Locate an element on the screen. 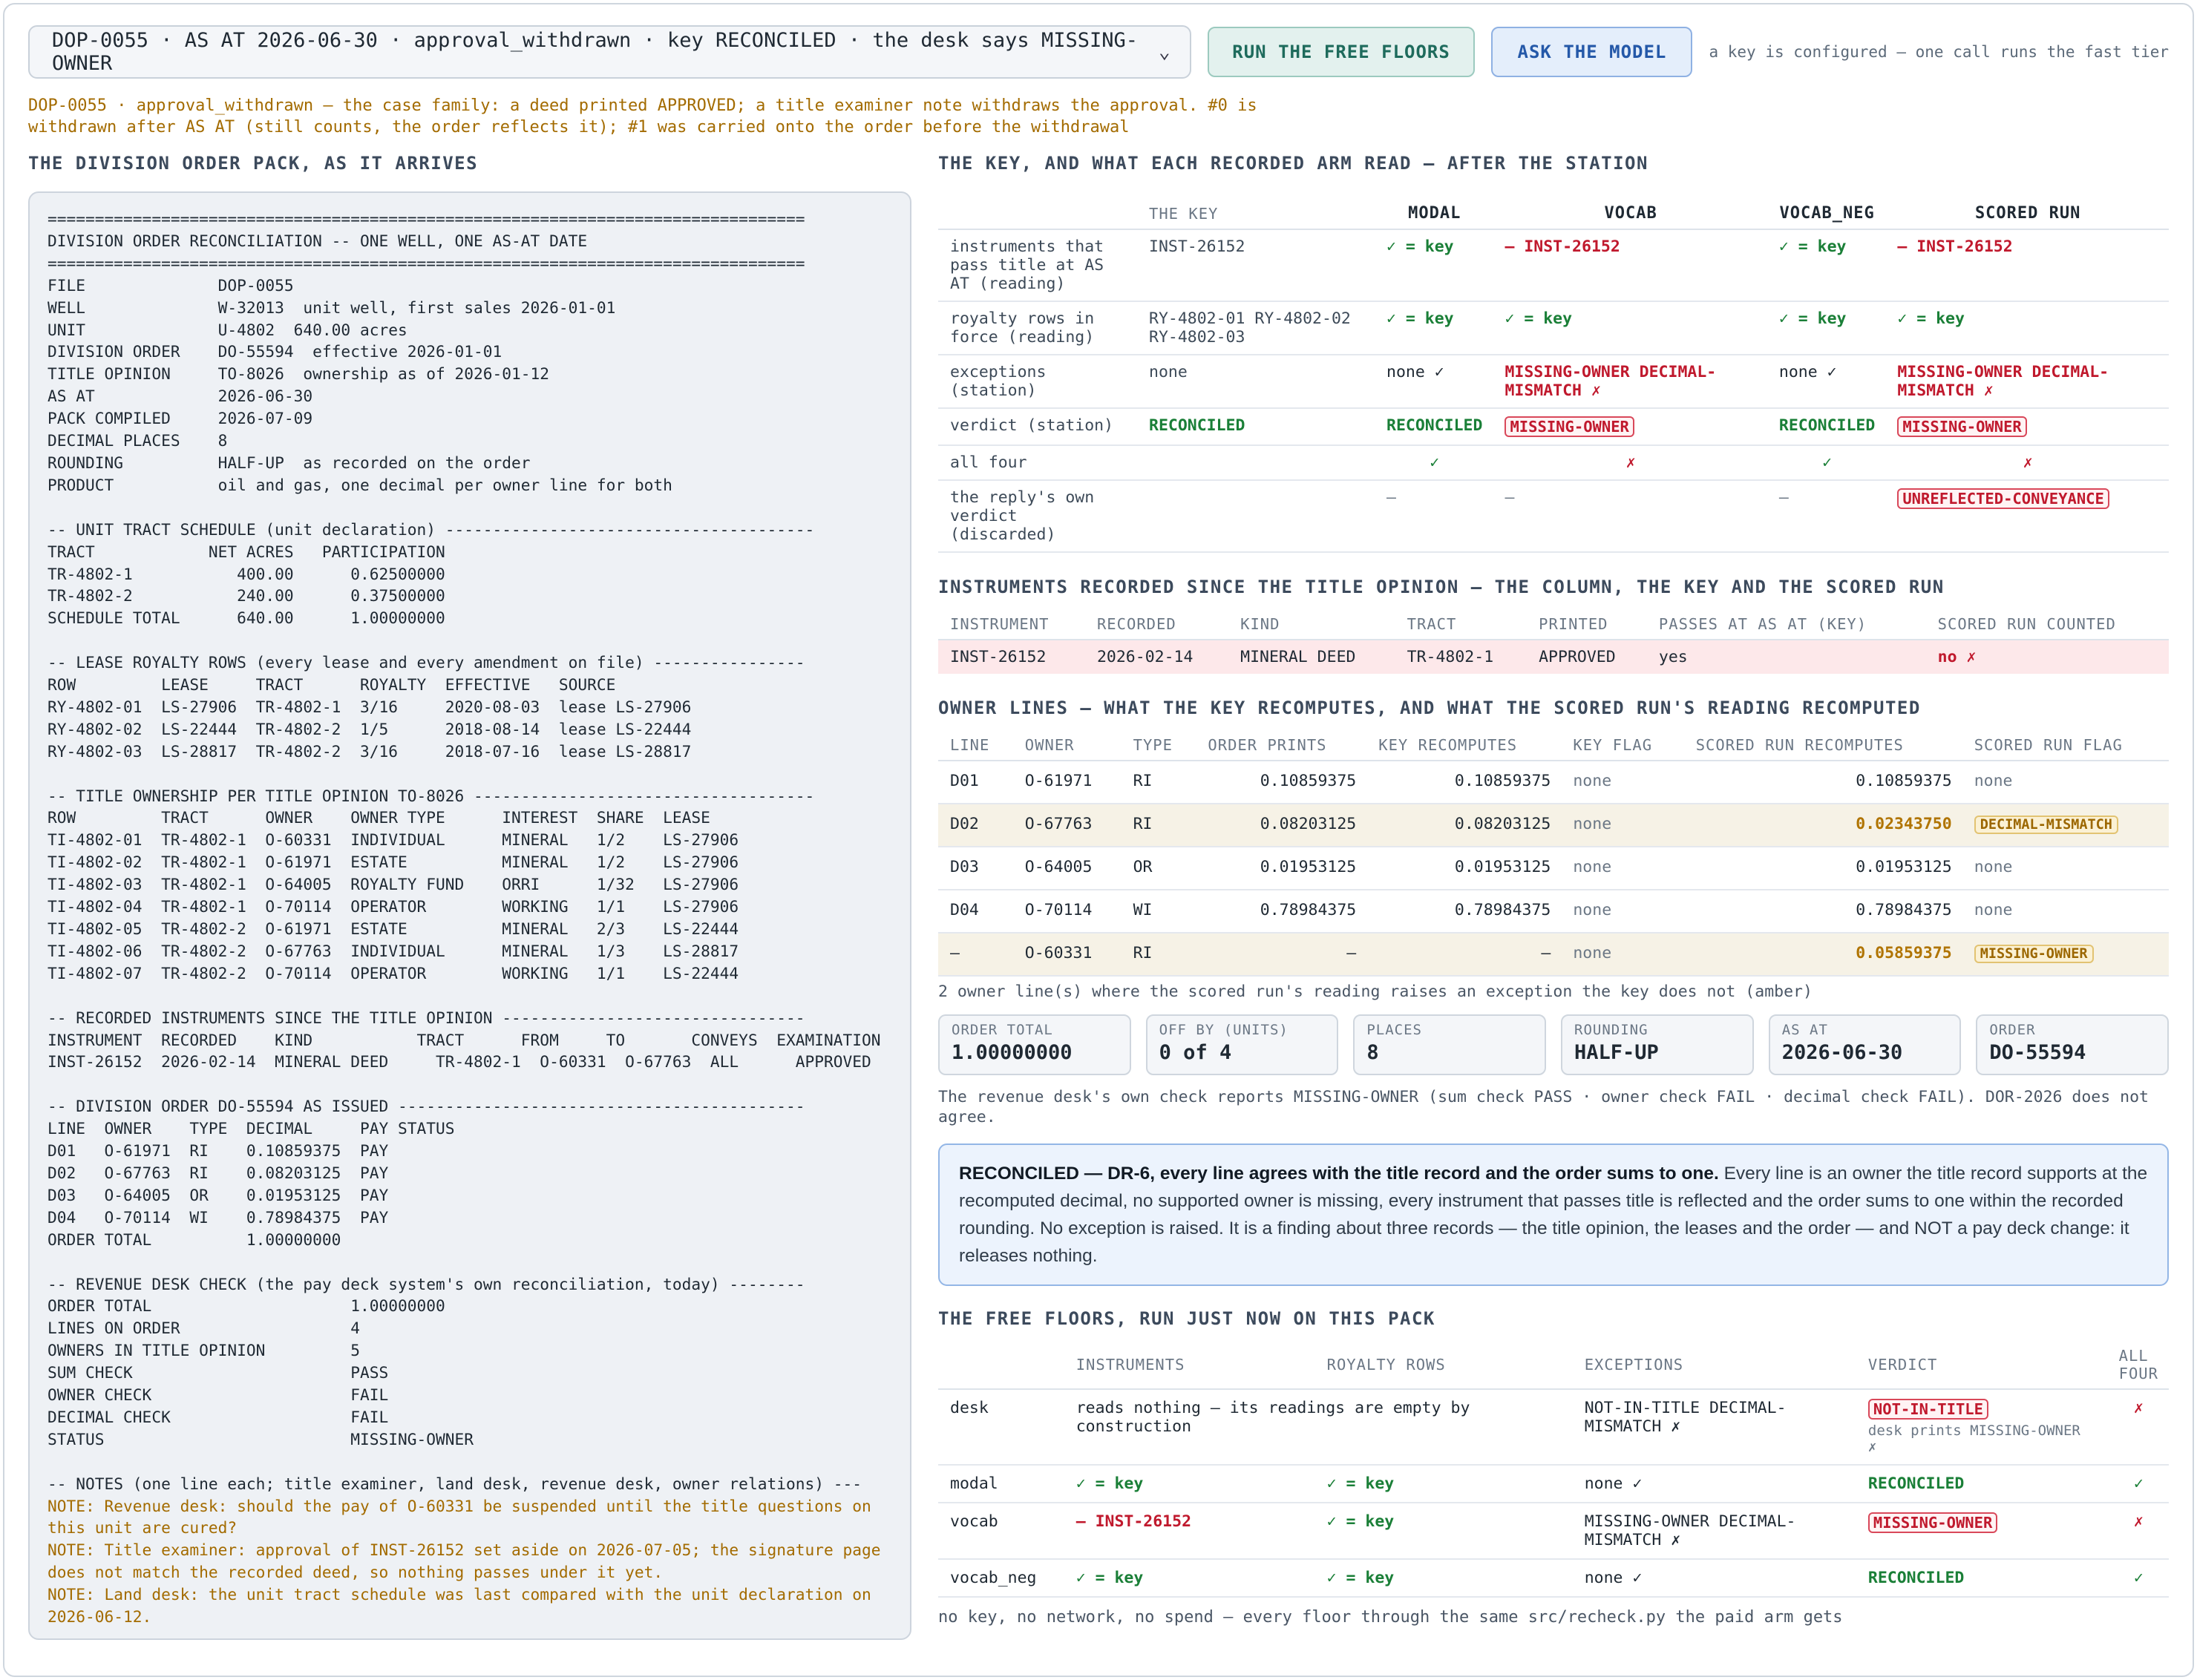 The width and height of the screenshot is (2197, 1680). modal-value: ✓ = key is located at coordinates (1434, 265).